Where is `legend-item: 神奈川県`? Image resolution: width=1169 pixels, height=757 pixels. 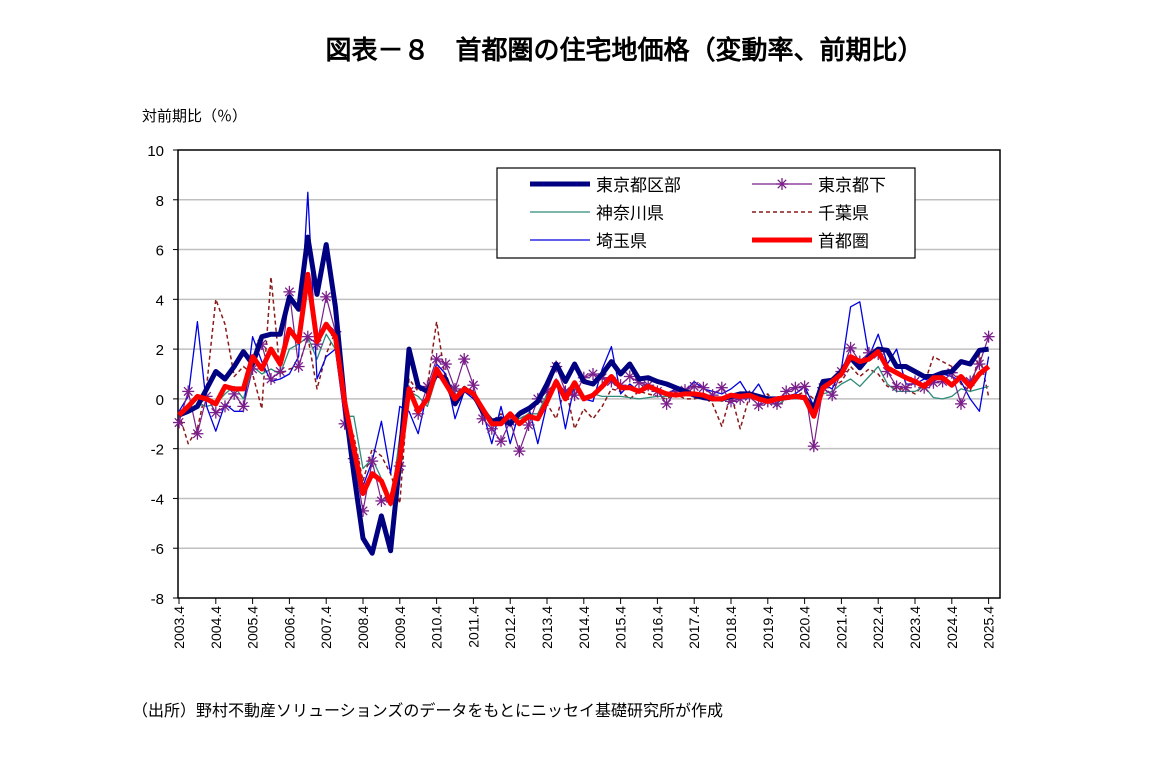 legend-item: 神奈川県 is located at coordinates (597, 214).